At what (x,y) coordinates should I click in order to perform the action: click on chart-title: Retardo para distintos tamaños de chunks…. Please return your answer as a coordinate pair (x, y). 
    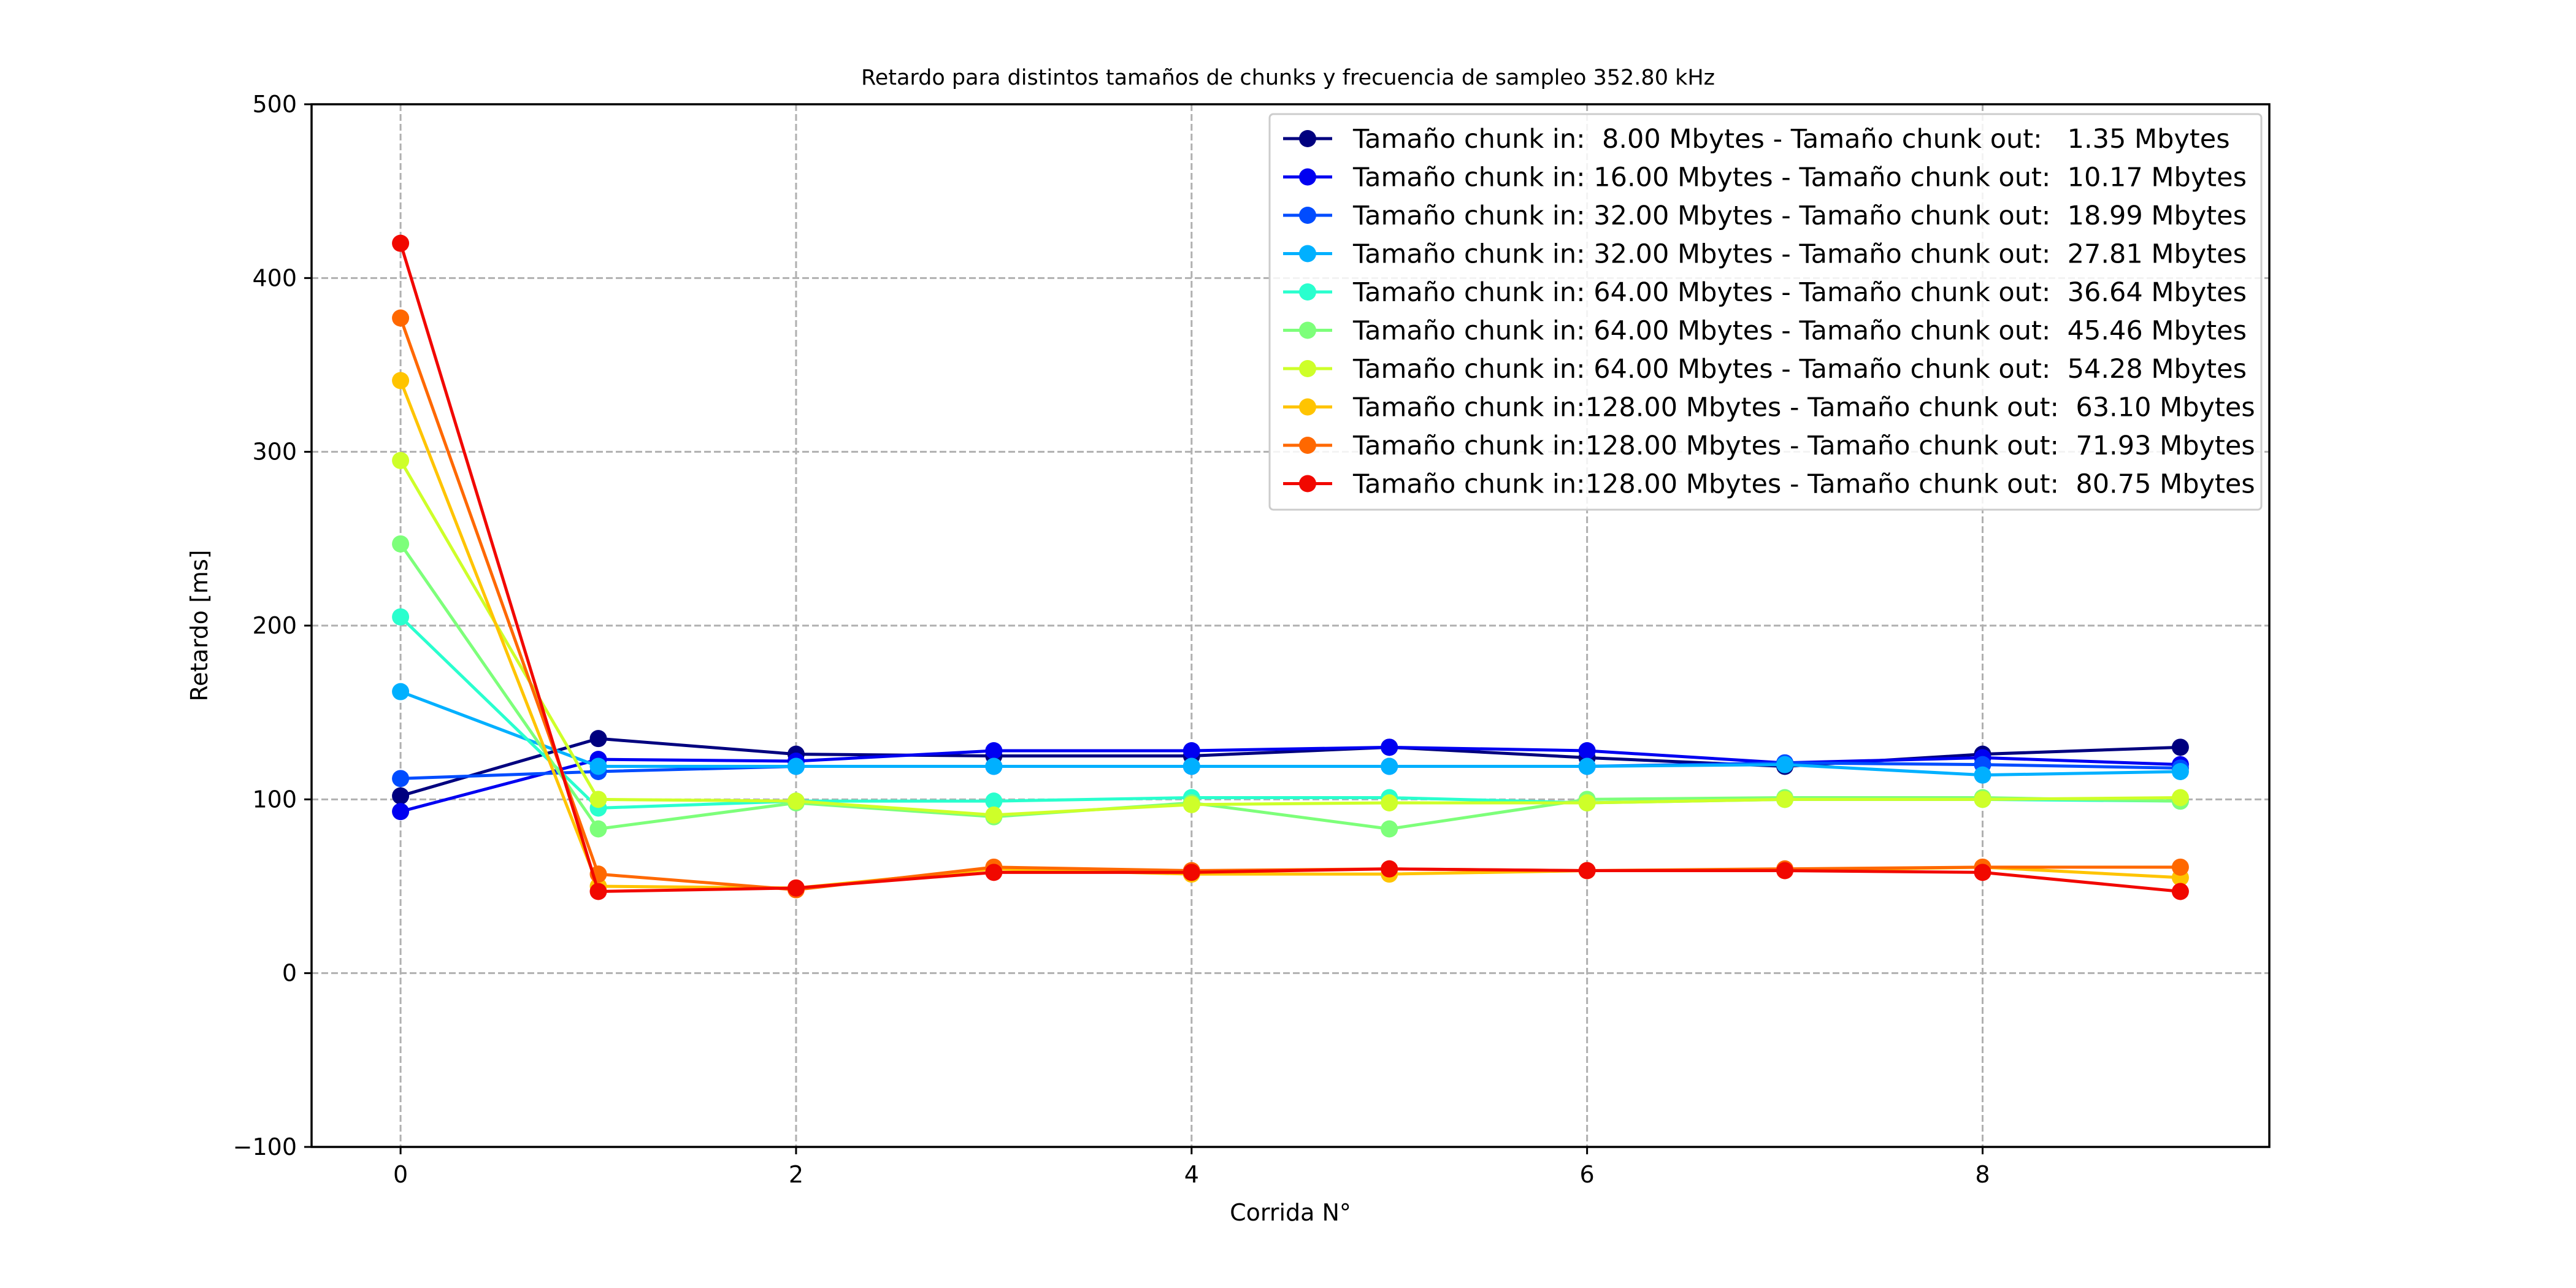
    Looking at the image, I should click on (1288, 78).